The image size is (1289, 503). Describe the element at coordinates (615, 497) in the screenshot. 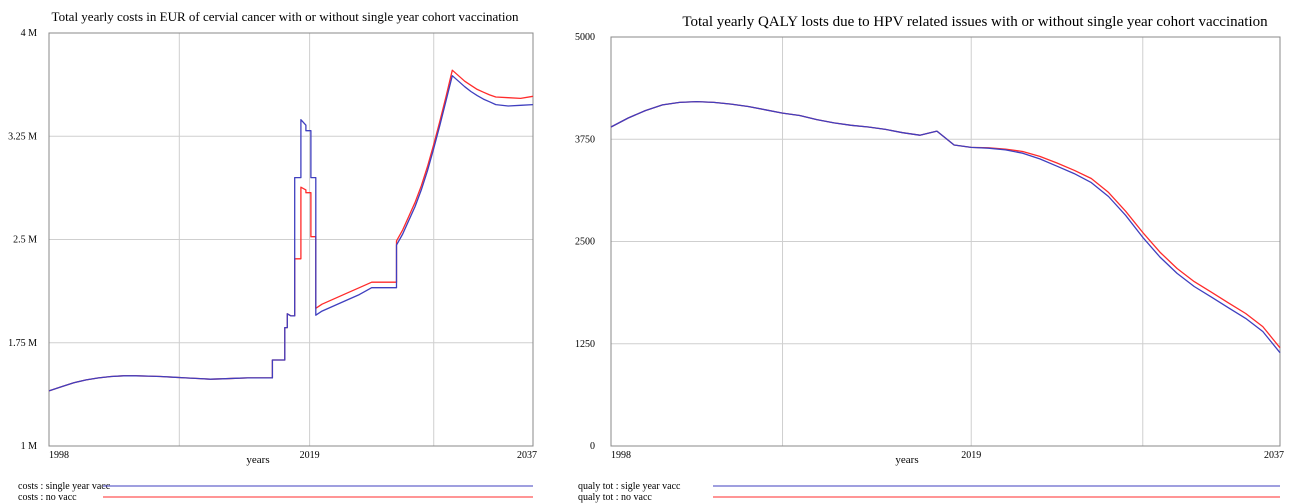

I see `legend-label: qualy tot : no vacc` at that location.